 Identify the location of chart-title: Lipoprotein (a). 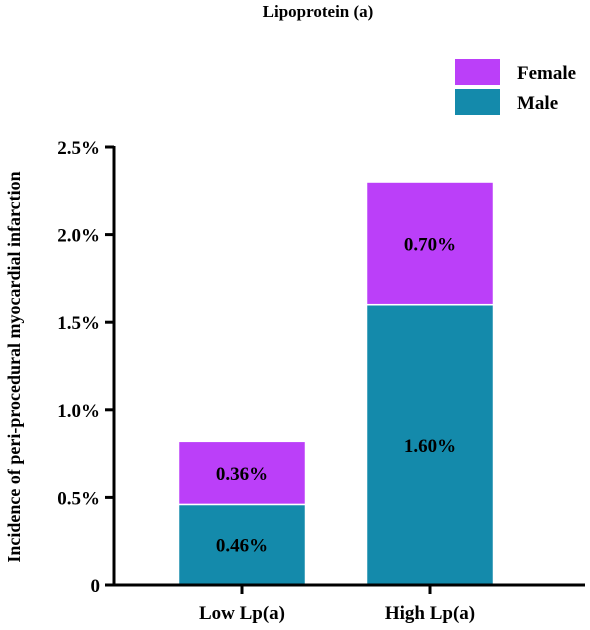
(318, 11).